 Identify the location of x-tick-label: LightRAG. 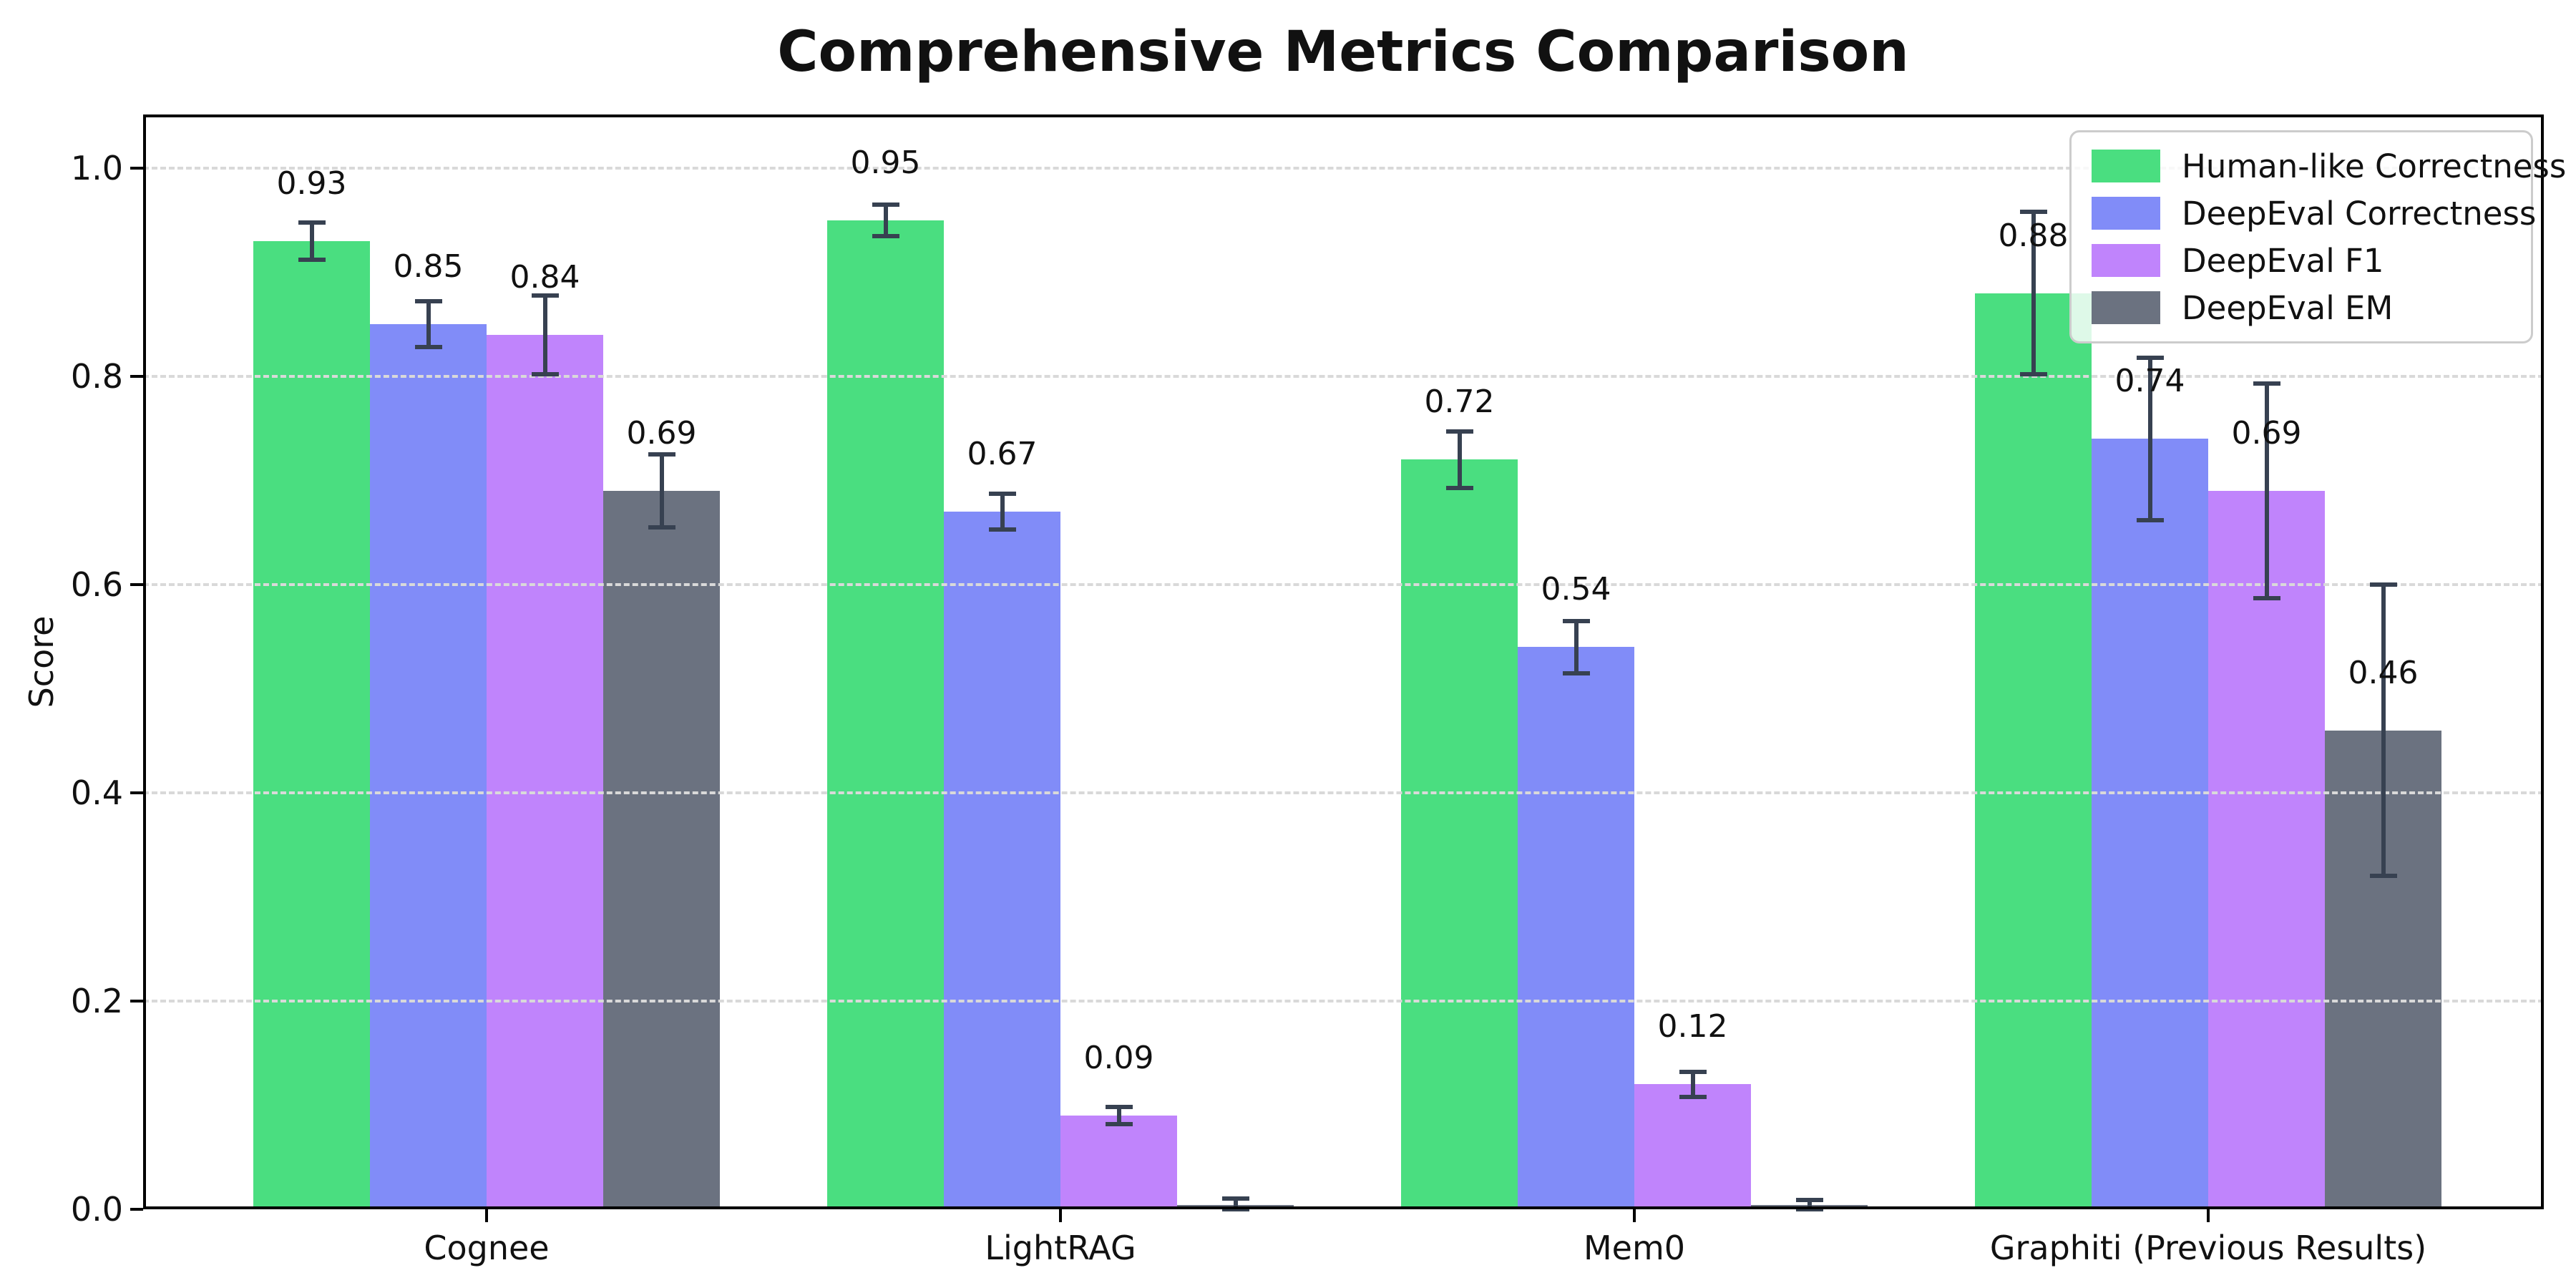
(1060, 1248).